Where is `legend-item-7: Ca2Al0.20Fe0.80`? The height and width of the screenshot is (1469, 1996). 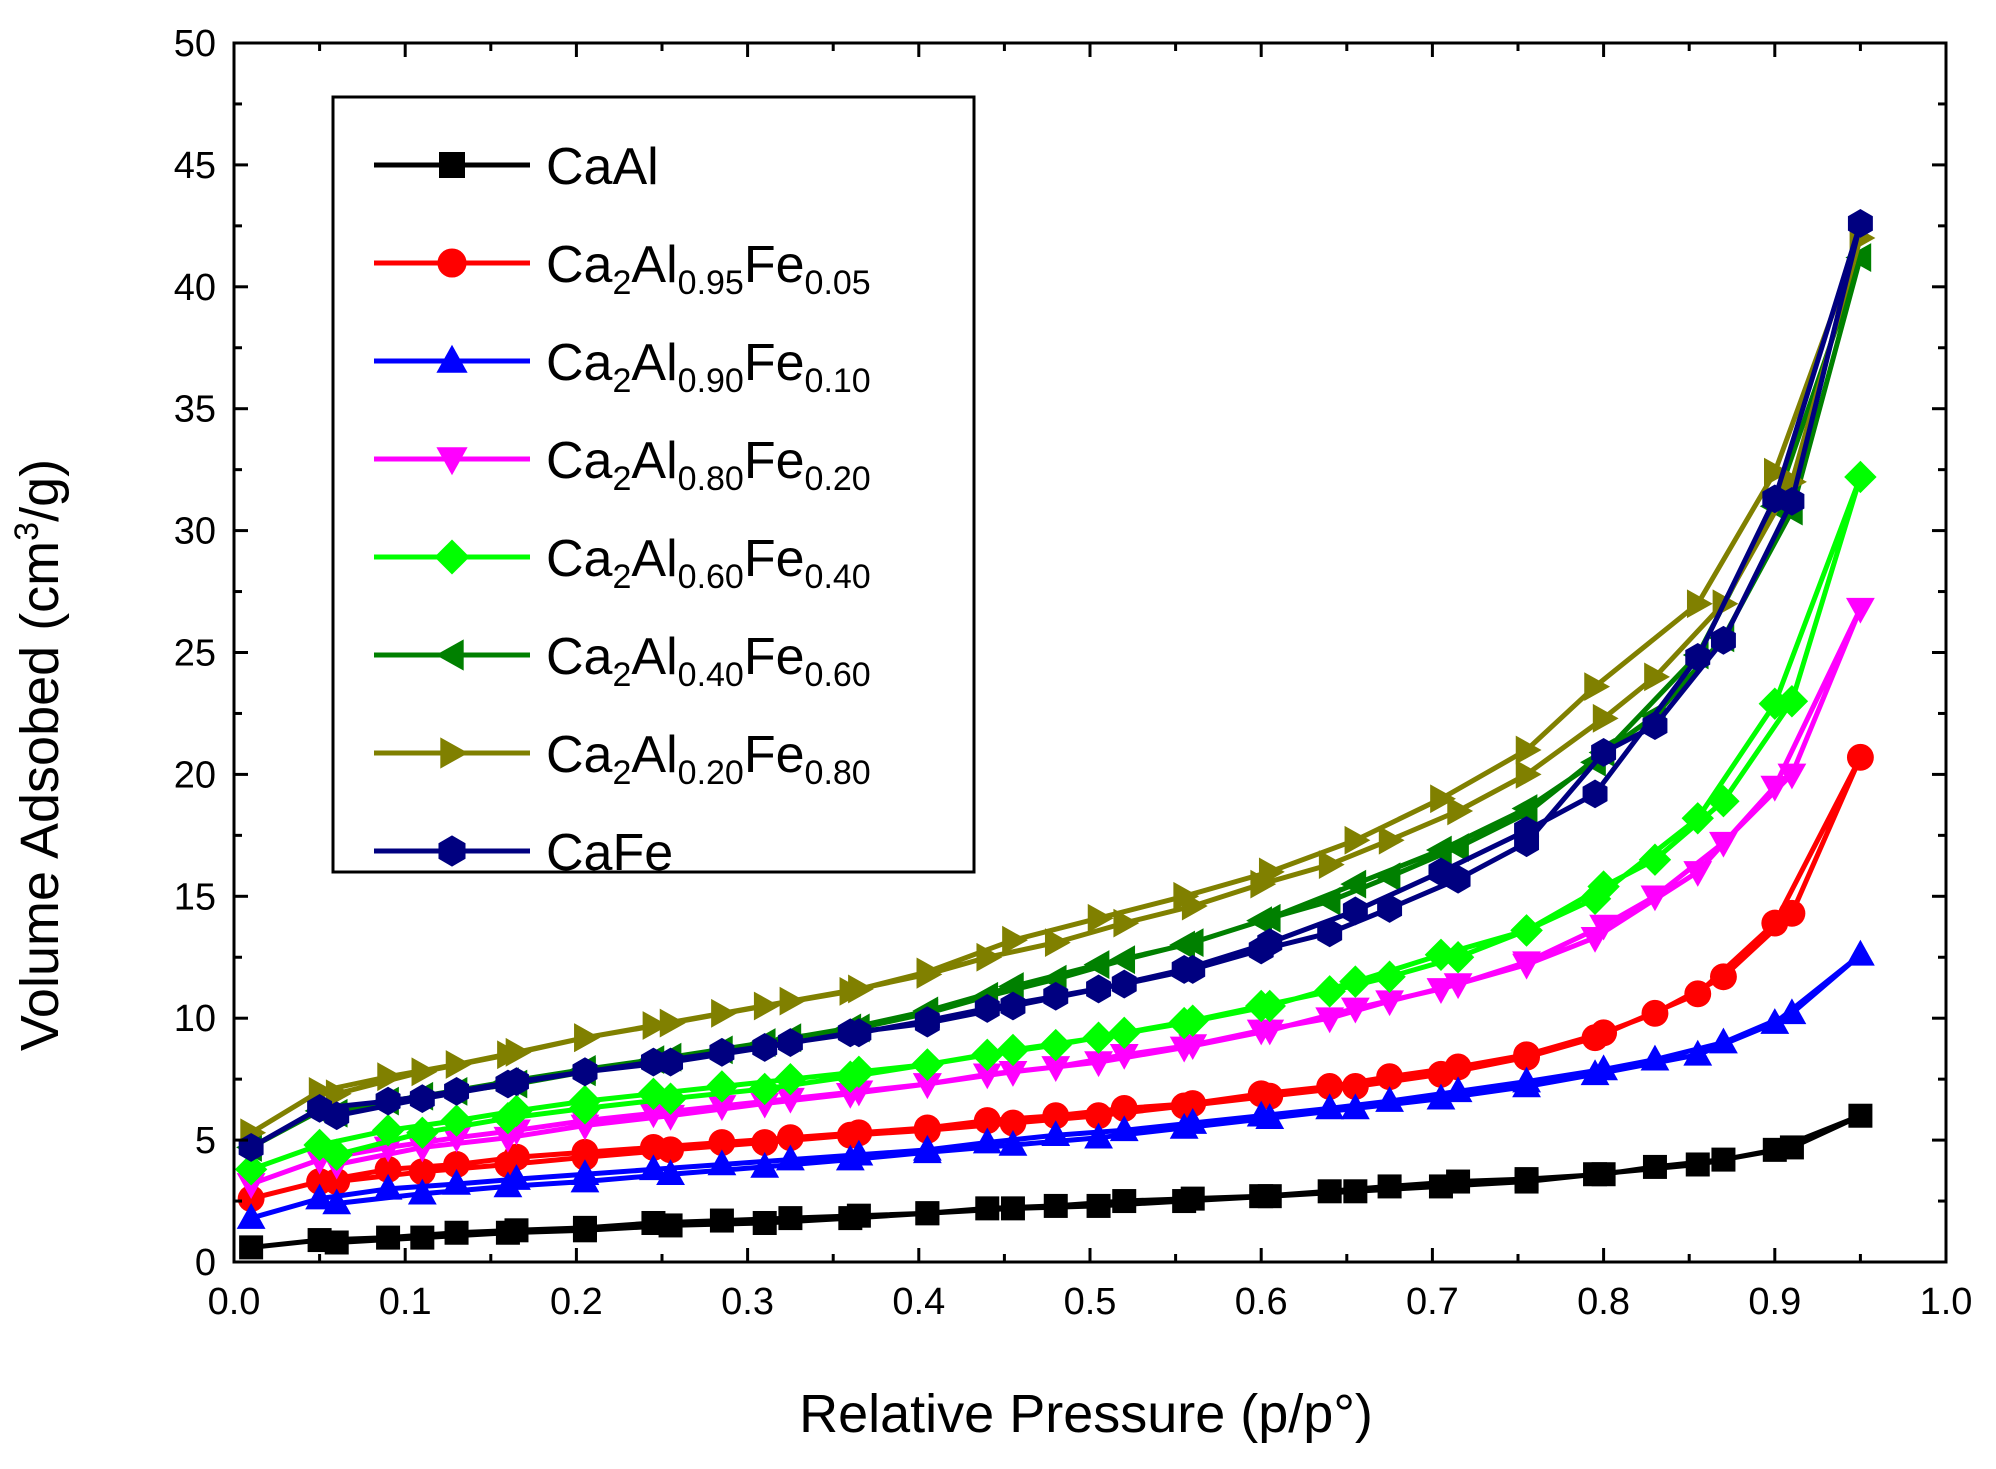 legend-item-7: Ca2Al0.20Fe0.80 is located at coordinates (622, 759).